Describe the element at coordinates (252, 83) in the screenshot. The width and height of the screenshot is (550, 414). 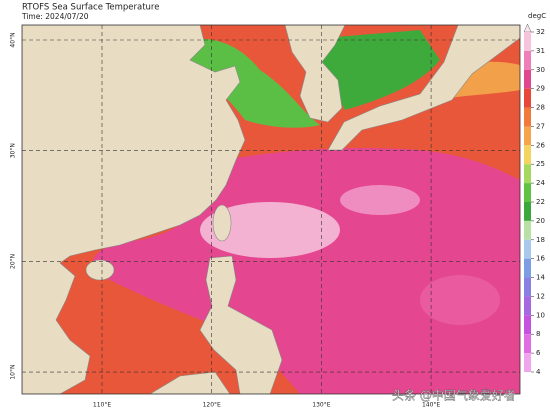
I see `yellow-sea` at that location.